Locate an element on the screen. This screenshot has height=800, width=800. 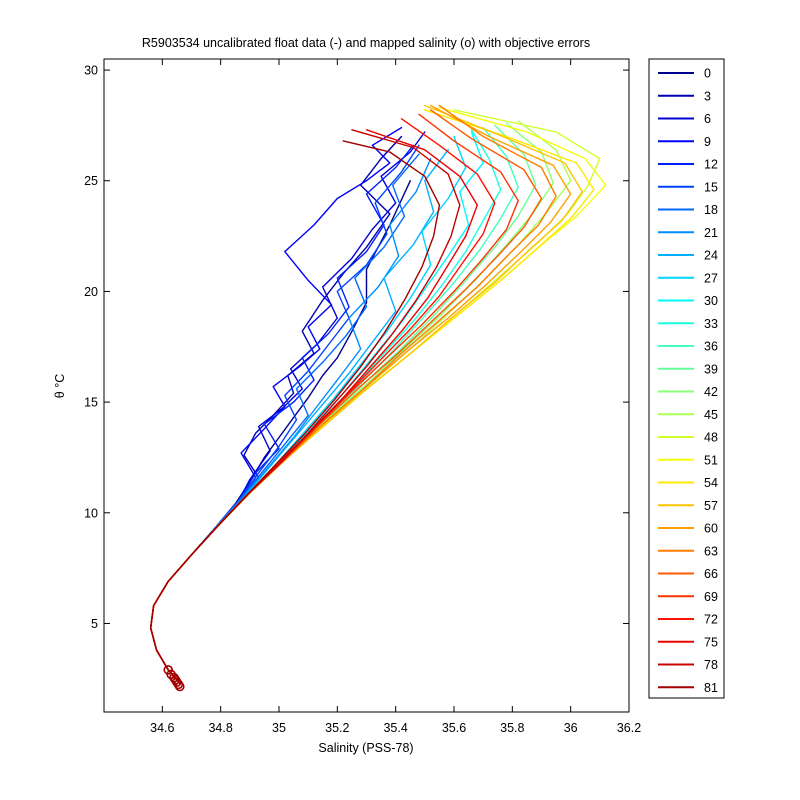
x-tick-label: 34.8 is located at coordinates (220, 728).